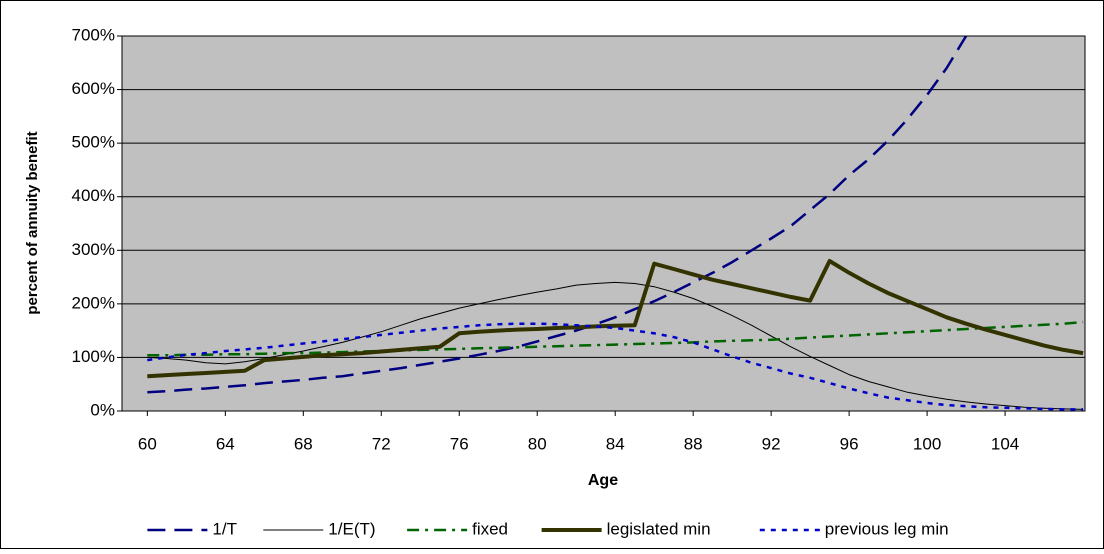  I want to click on x-axis-title: Age, so click(603, 480).